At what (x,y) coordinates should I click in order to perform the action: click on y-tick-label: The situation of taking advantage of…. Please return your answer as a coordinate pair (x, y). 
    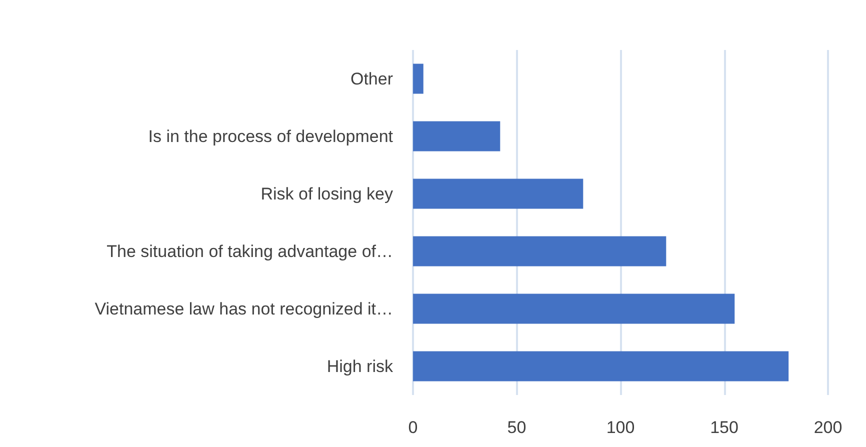
    Looking at the image, I should click on (249, 251).